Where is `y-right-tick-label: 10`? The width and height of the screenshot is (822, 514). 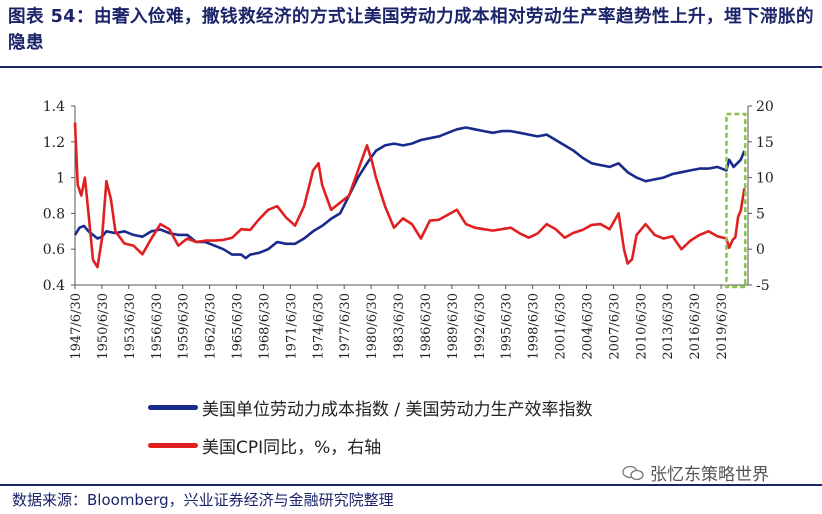 y-right-tick-label: 10 is located at coordinates (765, 179).